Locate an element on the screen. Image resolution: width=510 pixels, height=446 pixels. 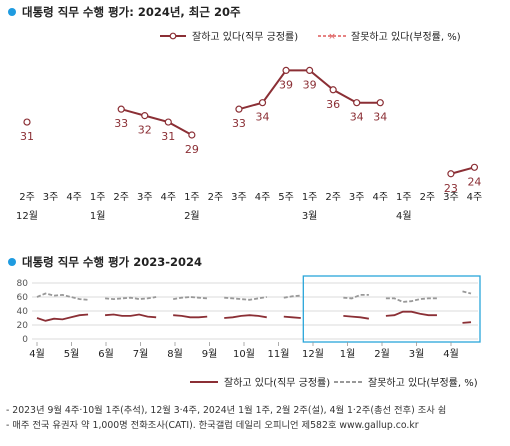
x-month-label: 1월 is located at coordinates (98, 216).